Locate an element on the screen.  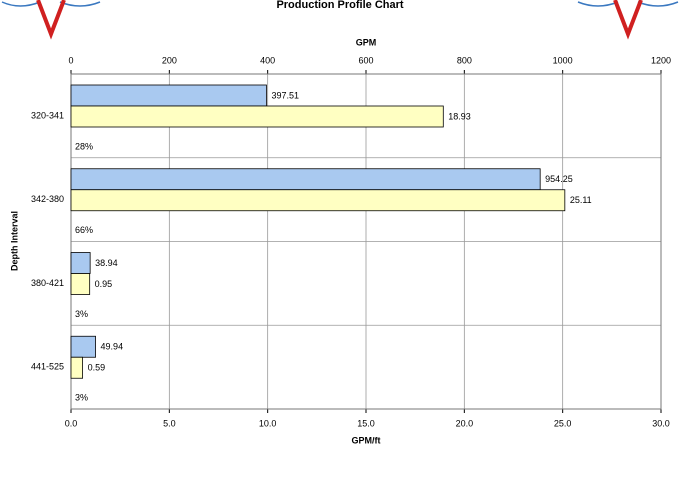
y-tick-label: 380-421 is located at coordinates (47, 283).